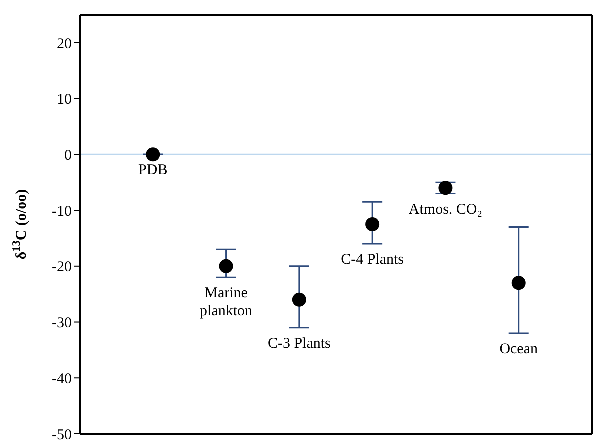 The height and width of the screenshot is (447, 597). What do you see at coordinates (445, 210) in the screenshot?
I see `annotation: Atmos. CO₂` at bounding box center [445, 210].